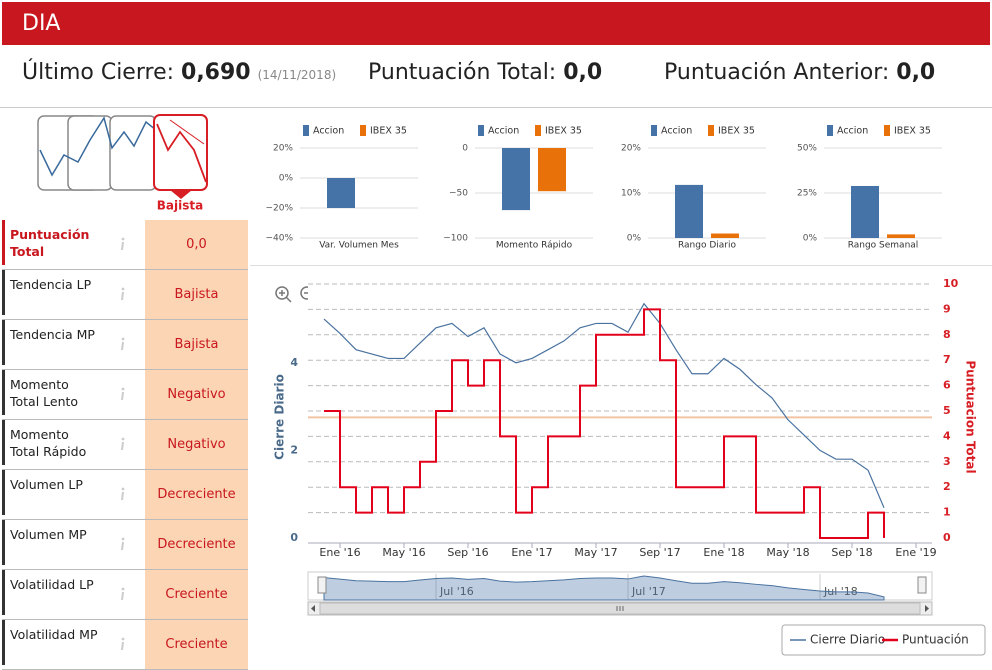  What do you see at coordinates (403, 552) in the screenshot?
I see `x-tick-label: May '16` at bounding box center [403, 552].